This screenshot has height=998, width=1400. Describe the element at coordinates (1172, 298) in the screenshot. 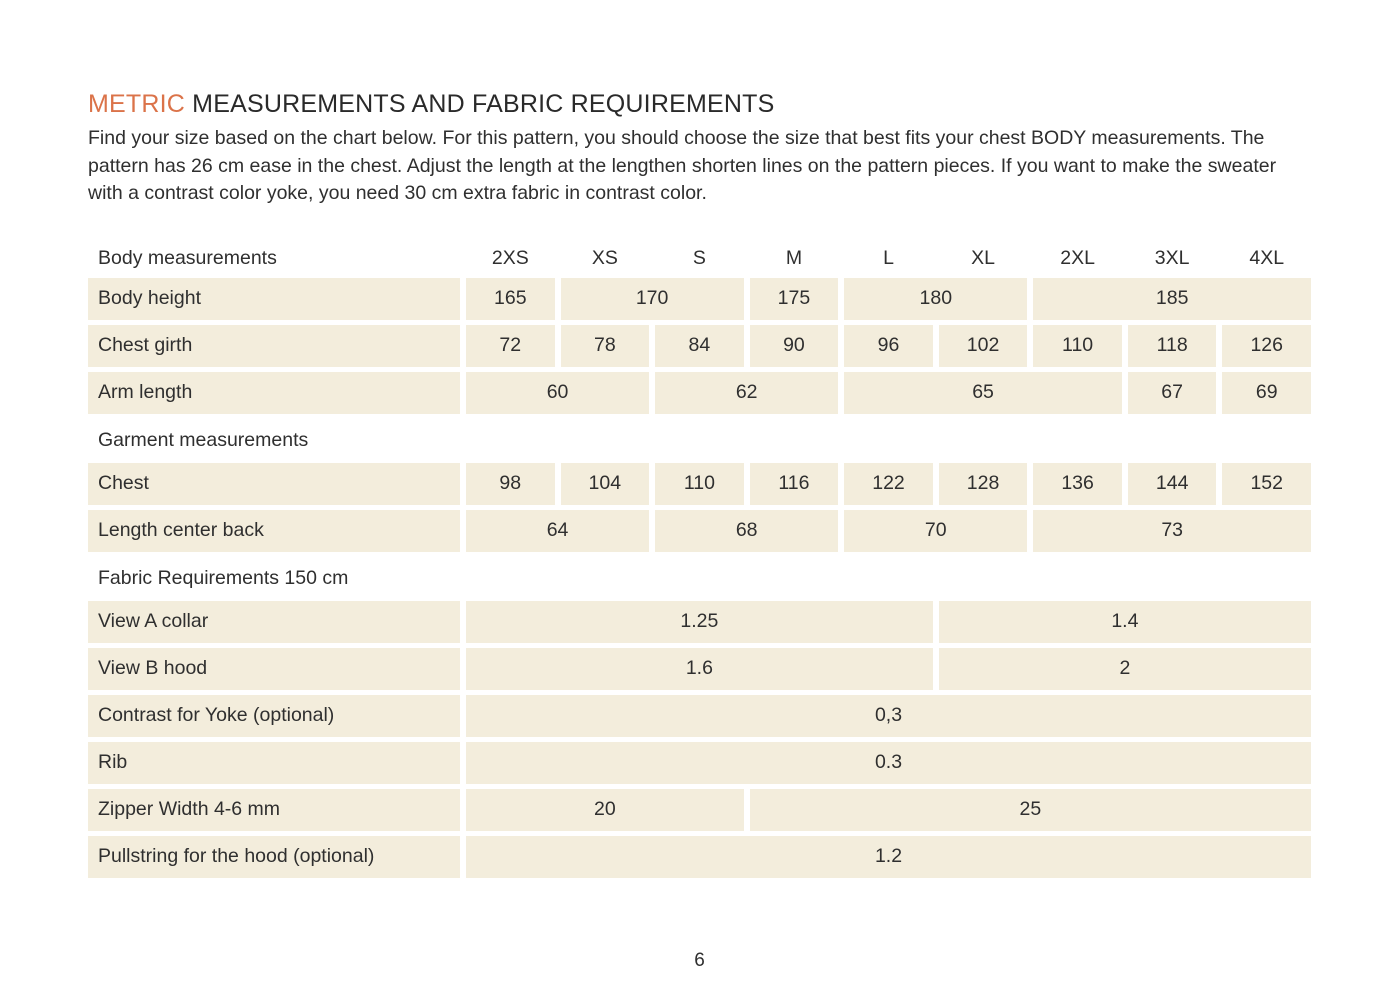

I see `value-cell: 185` at that location.